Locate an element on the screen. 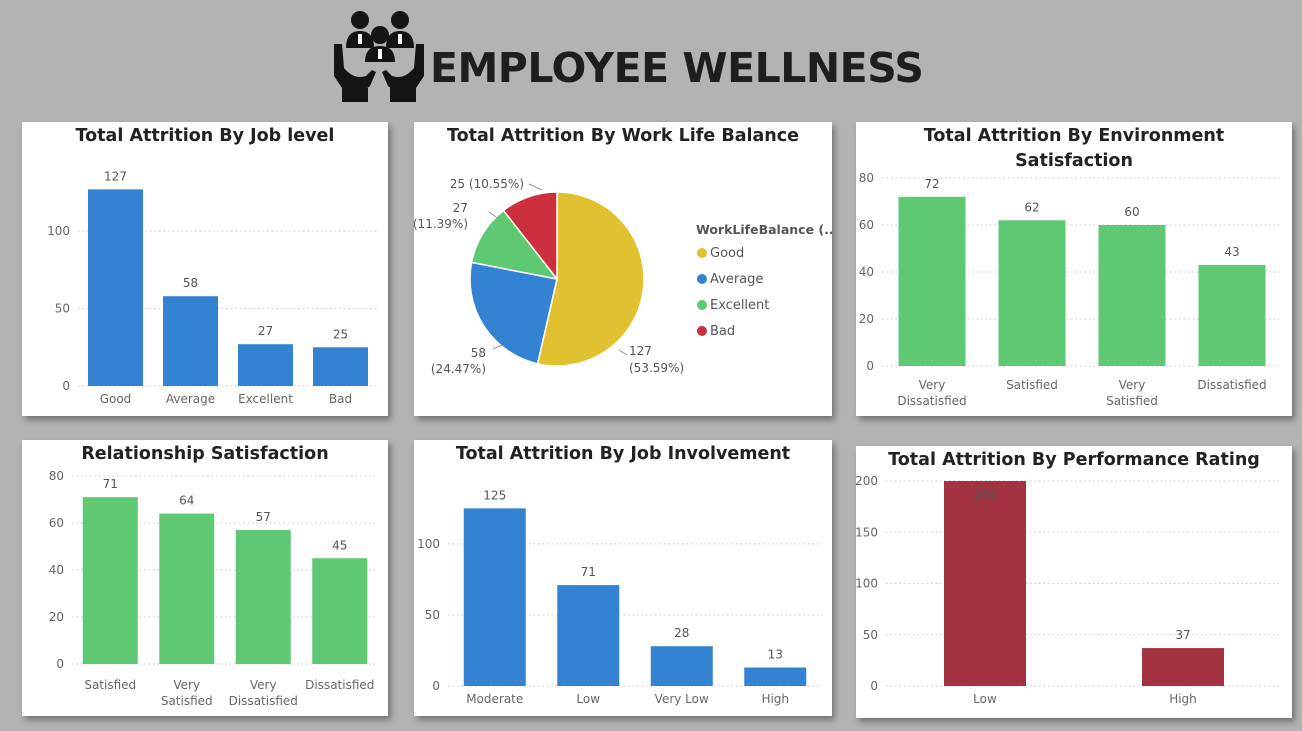 The width and height of the screenshot is (1302, 731). chart-title: Total Attrition By Job level is located at coordinates (205, 136).